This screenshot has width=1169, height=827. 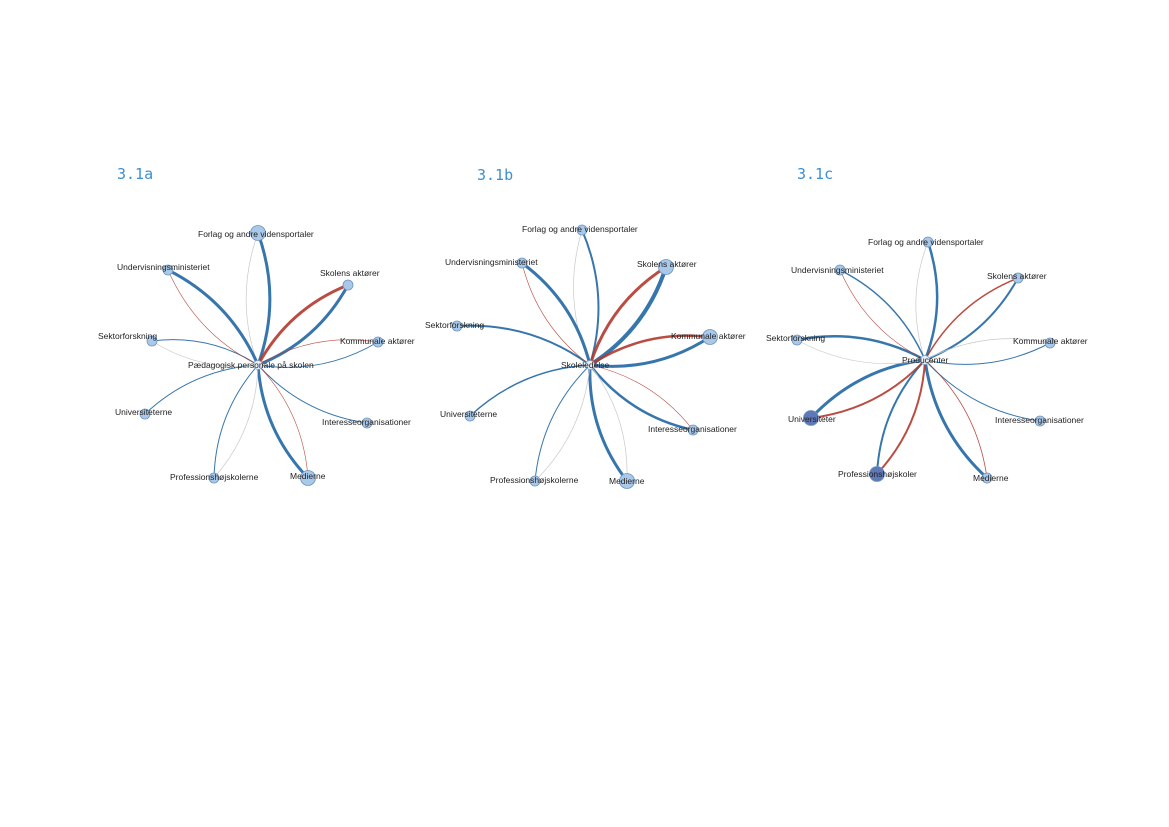 I want to click on node-label: Professionshøjskoler, so click(x=877, y=474).